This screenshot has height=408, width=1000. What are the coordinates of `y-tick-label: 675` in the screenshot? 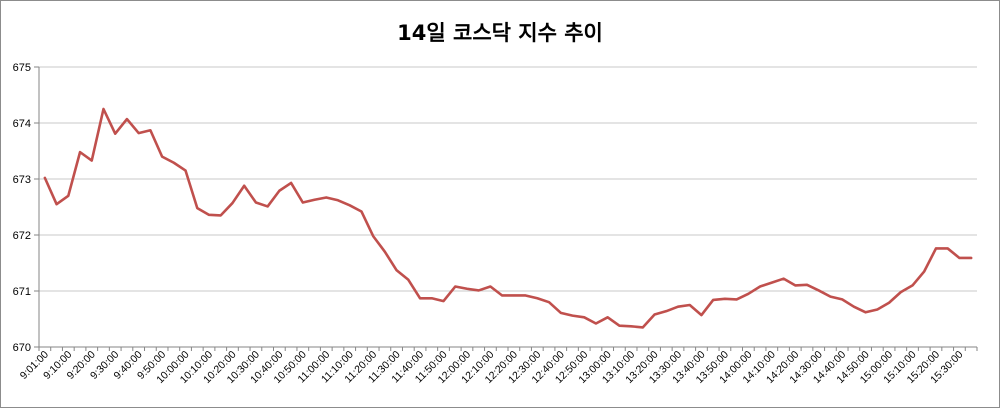 It's located at (22, 68).